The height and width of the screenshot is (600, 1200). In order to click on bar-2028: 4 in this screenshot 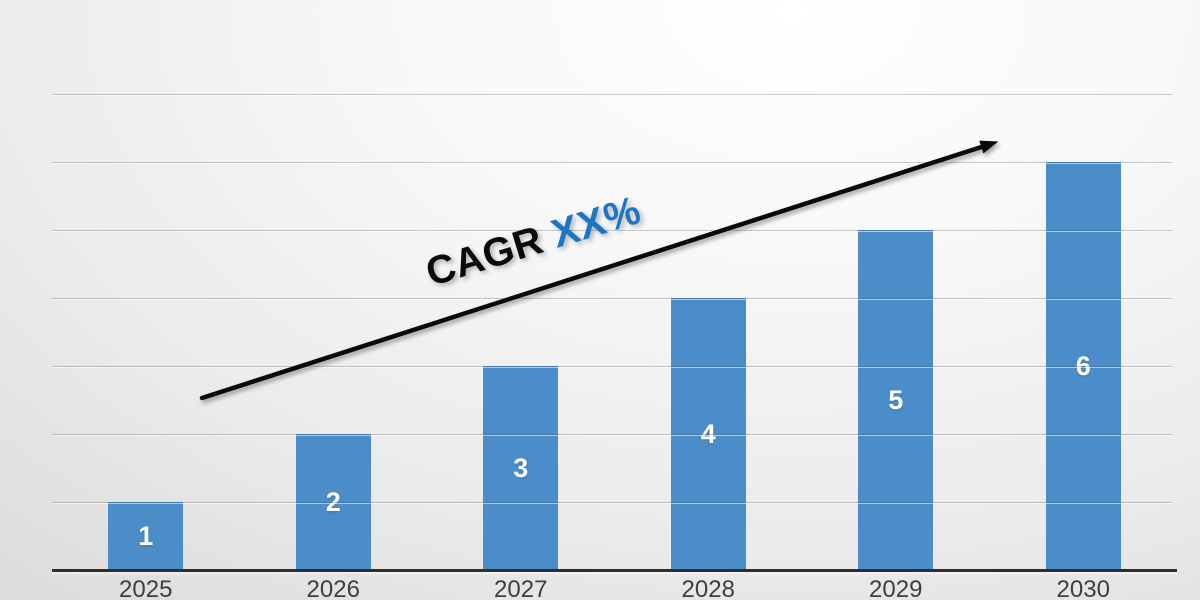, I will do `click(708, 434)`.